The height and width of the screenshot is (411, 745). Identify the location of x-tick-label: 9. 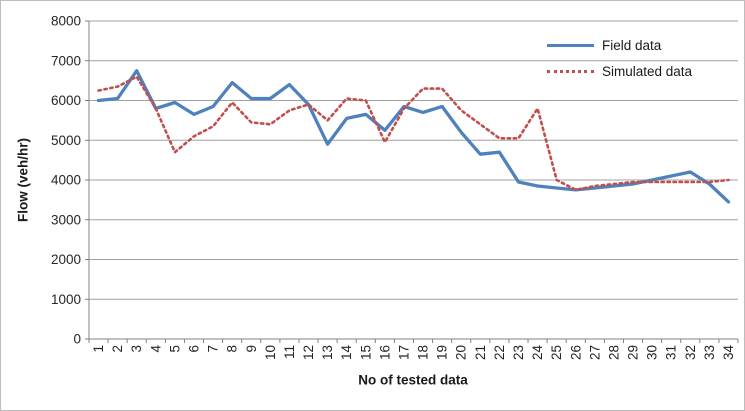
(251, 349).